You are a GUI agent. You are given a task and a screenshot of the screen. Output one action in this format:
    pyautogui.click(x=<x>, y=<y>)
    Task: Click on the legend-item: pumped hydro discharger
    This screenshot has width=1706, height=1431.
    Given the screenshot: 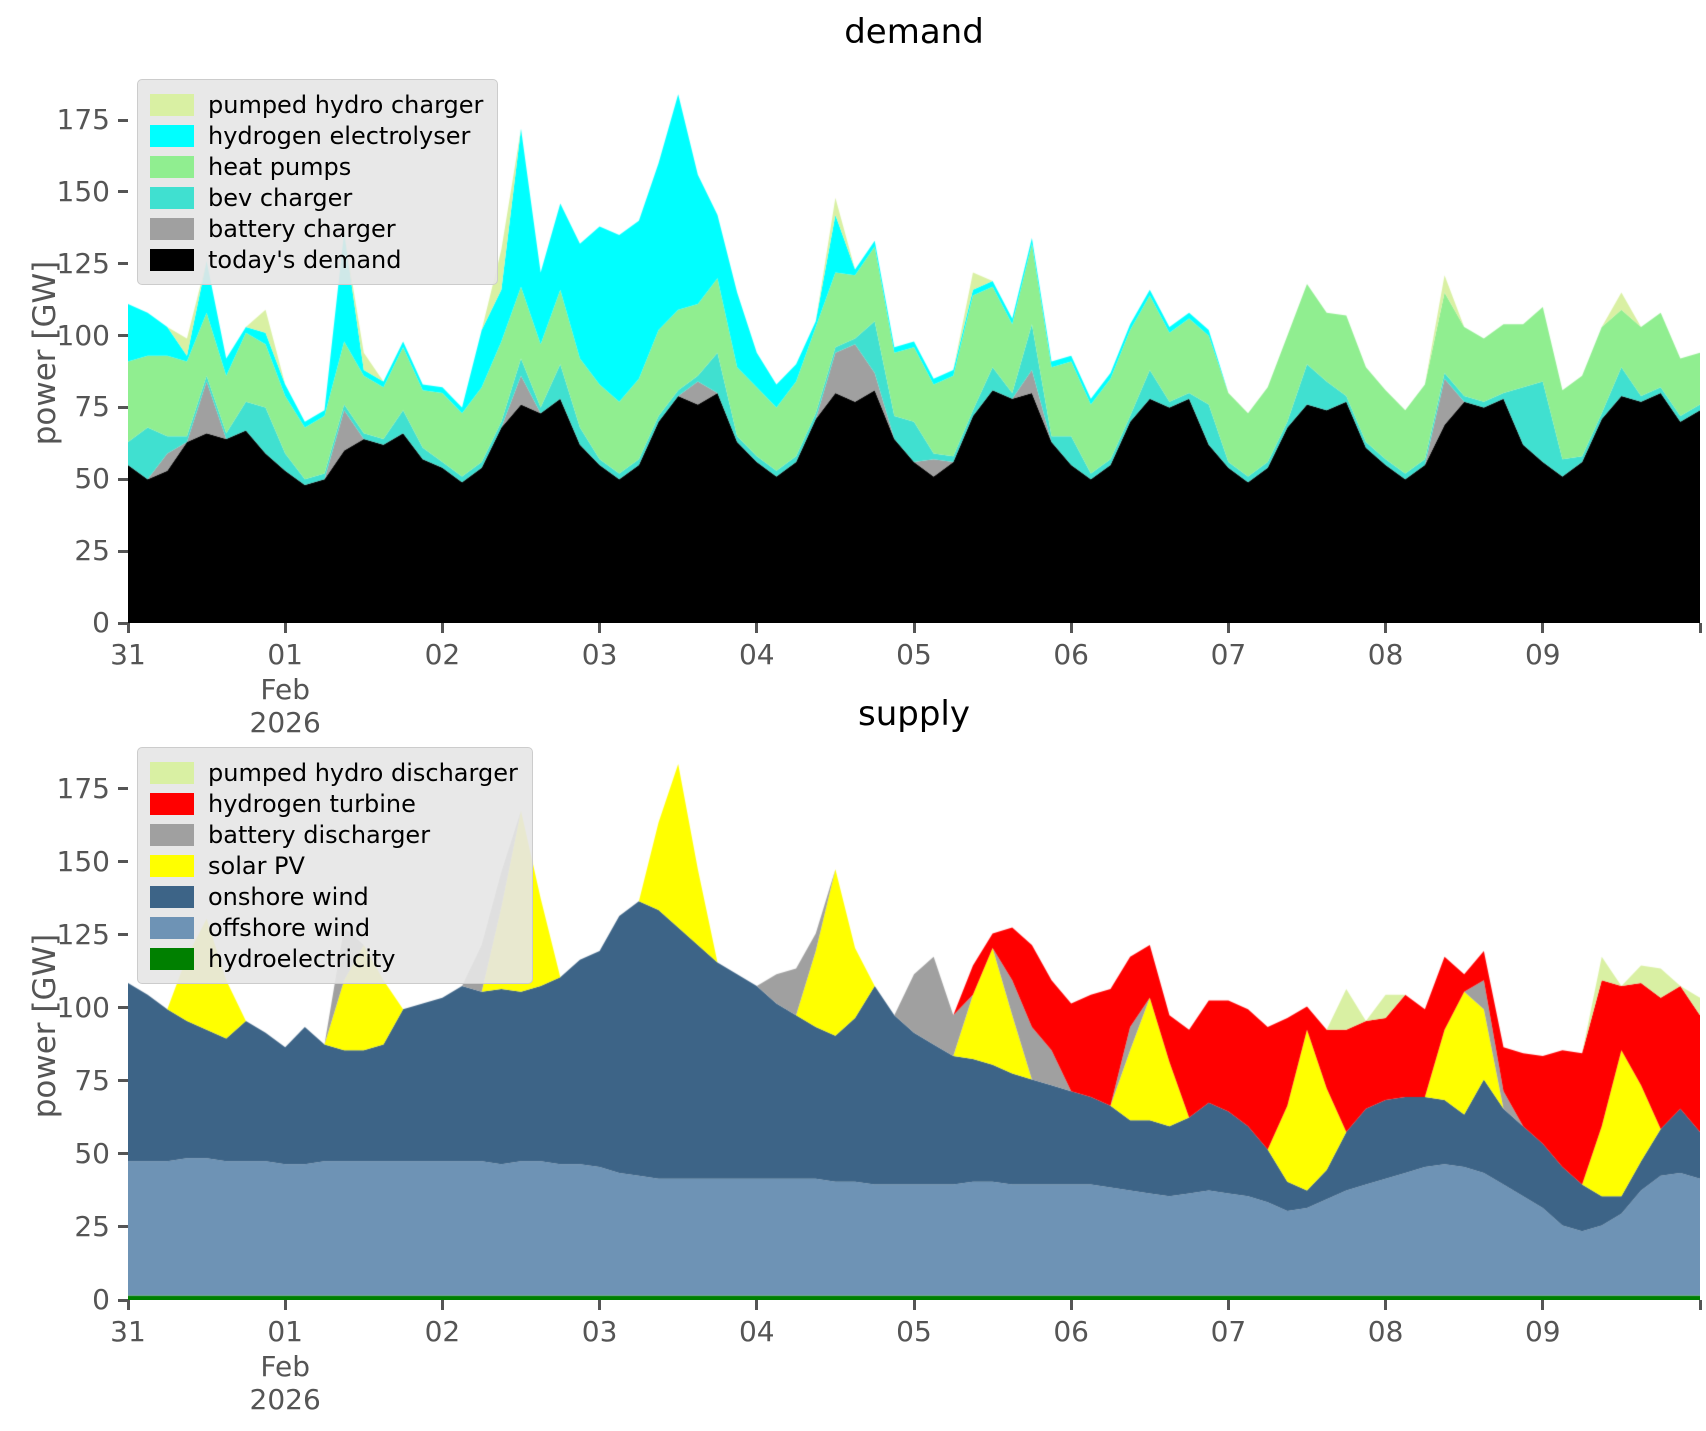 What is the action you would take?
    pyautogui.click(x=334, y=772)
    